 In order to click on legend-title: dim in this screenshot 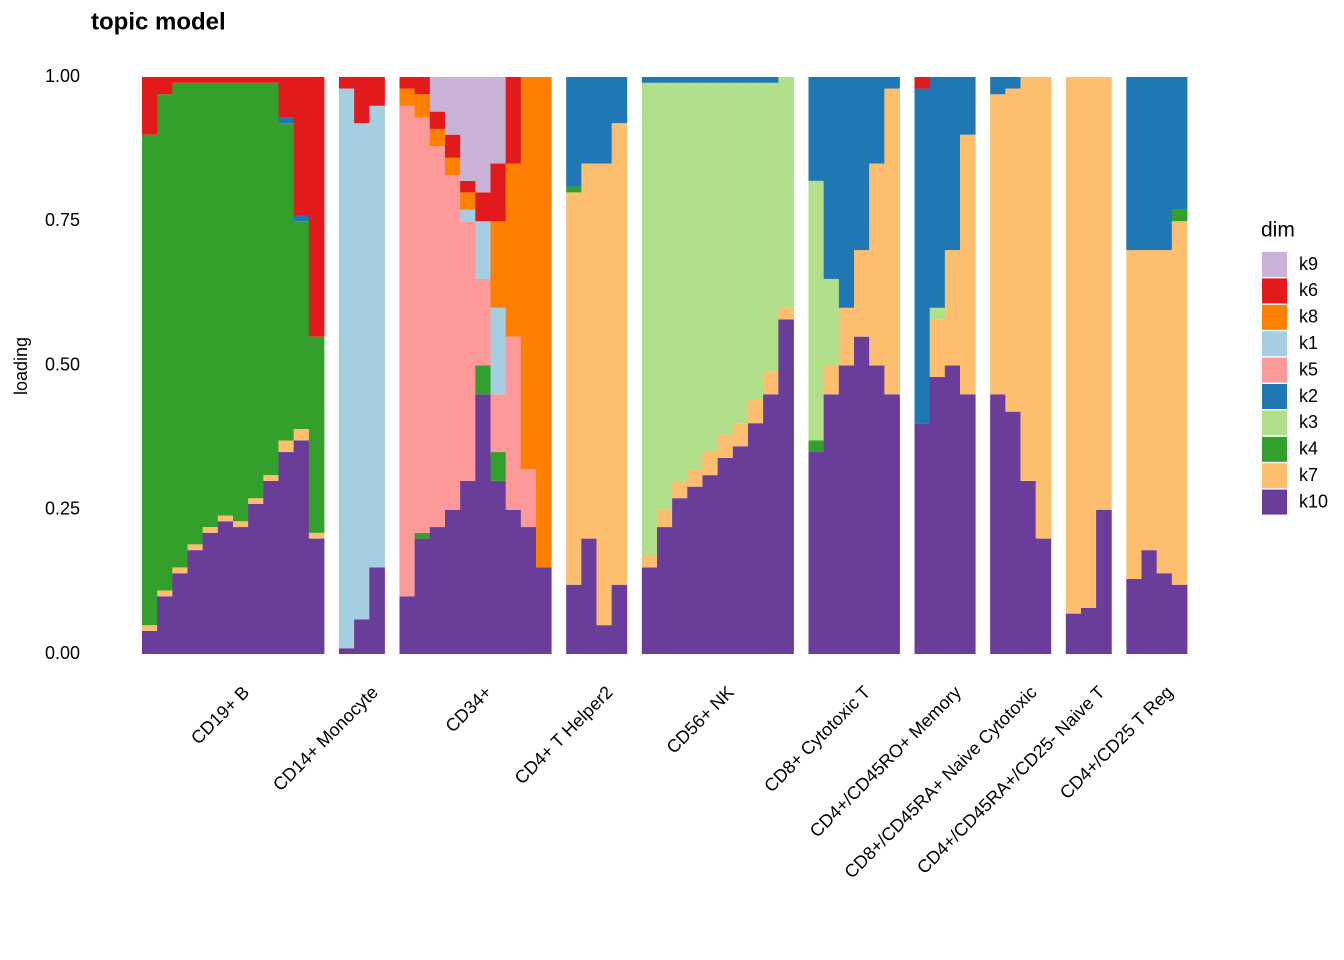, I will do `click(1278, 230)`.